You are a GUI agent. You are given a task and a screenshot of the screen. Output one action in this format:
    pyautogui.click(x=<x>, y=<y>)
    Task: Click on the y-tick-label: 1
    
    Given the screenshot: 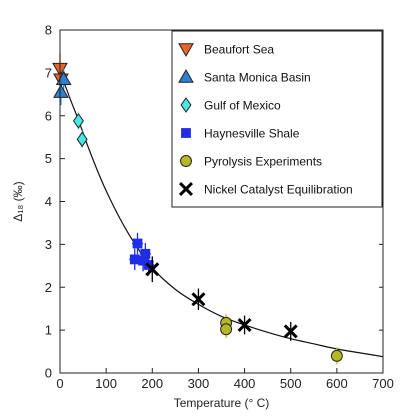 What is the action you would take?
    pyautogui.click(x=48, y=330)
    